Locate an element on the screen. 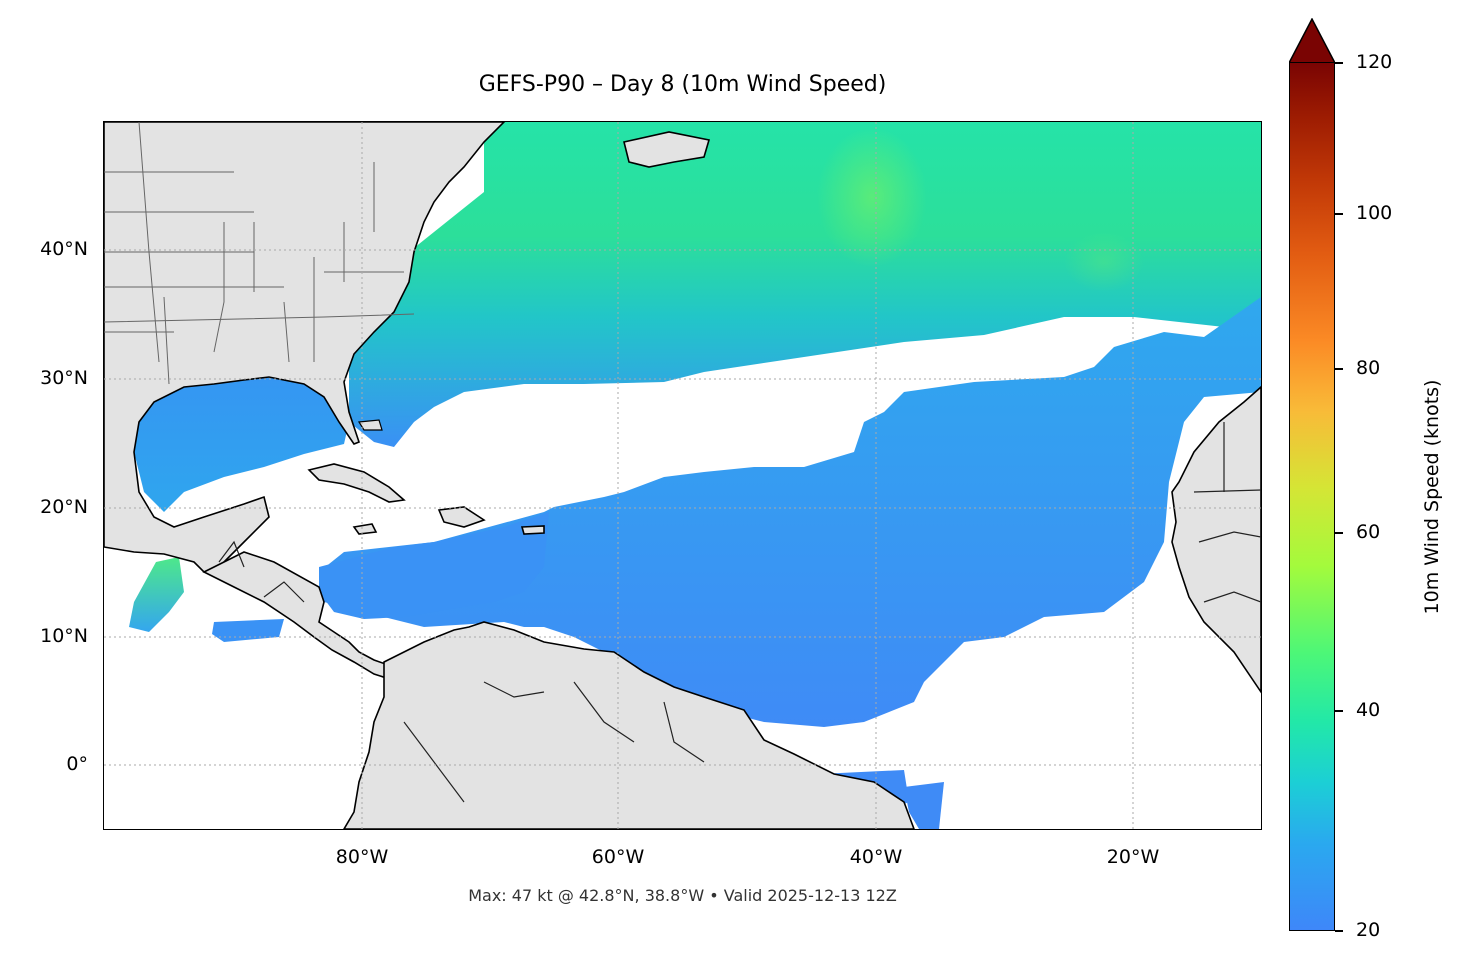  colorbar-title: 10m Wind Speed (knots) is located at coordinates (1432, 497).